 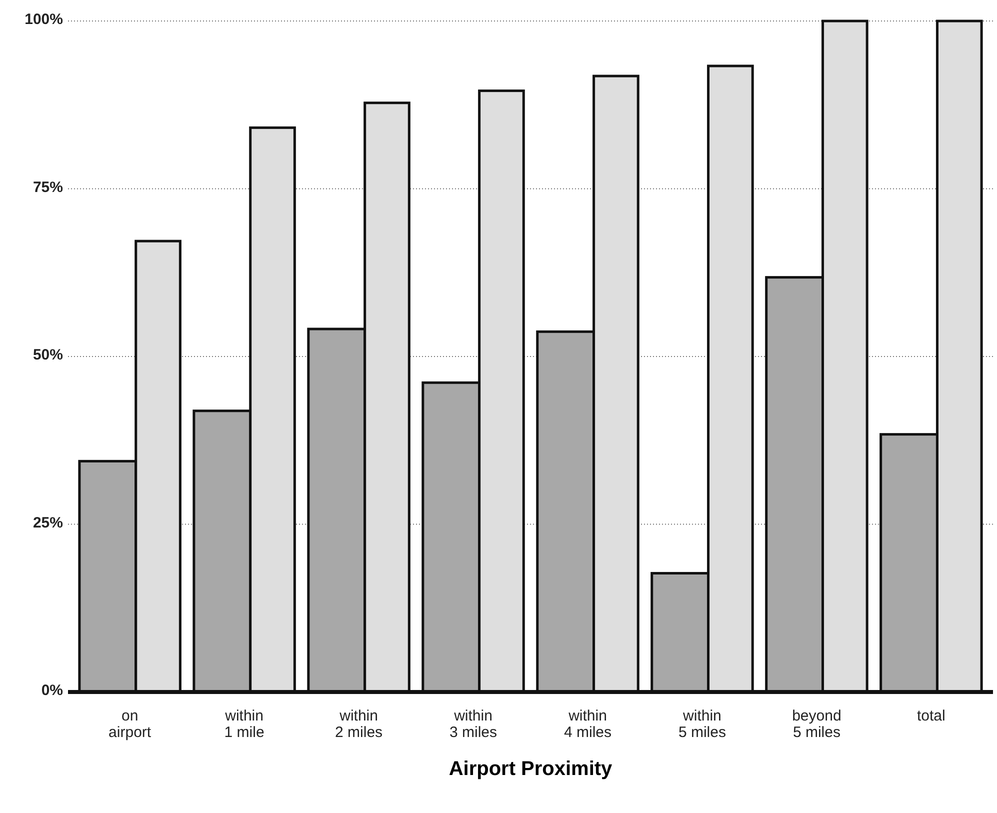 What do you see at coordinates (244, 724) in the screenshot?
I see `x-tick-label: within 1 mile` at bounding box center [244, 724].